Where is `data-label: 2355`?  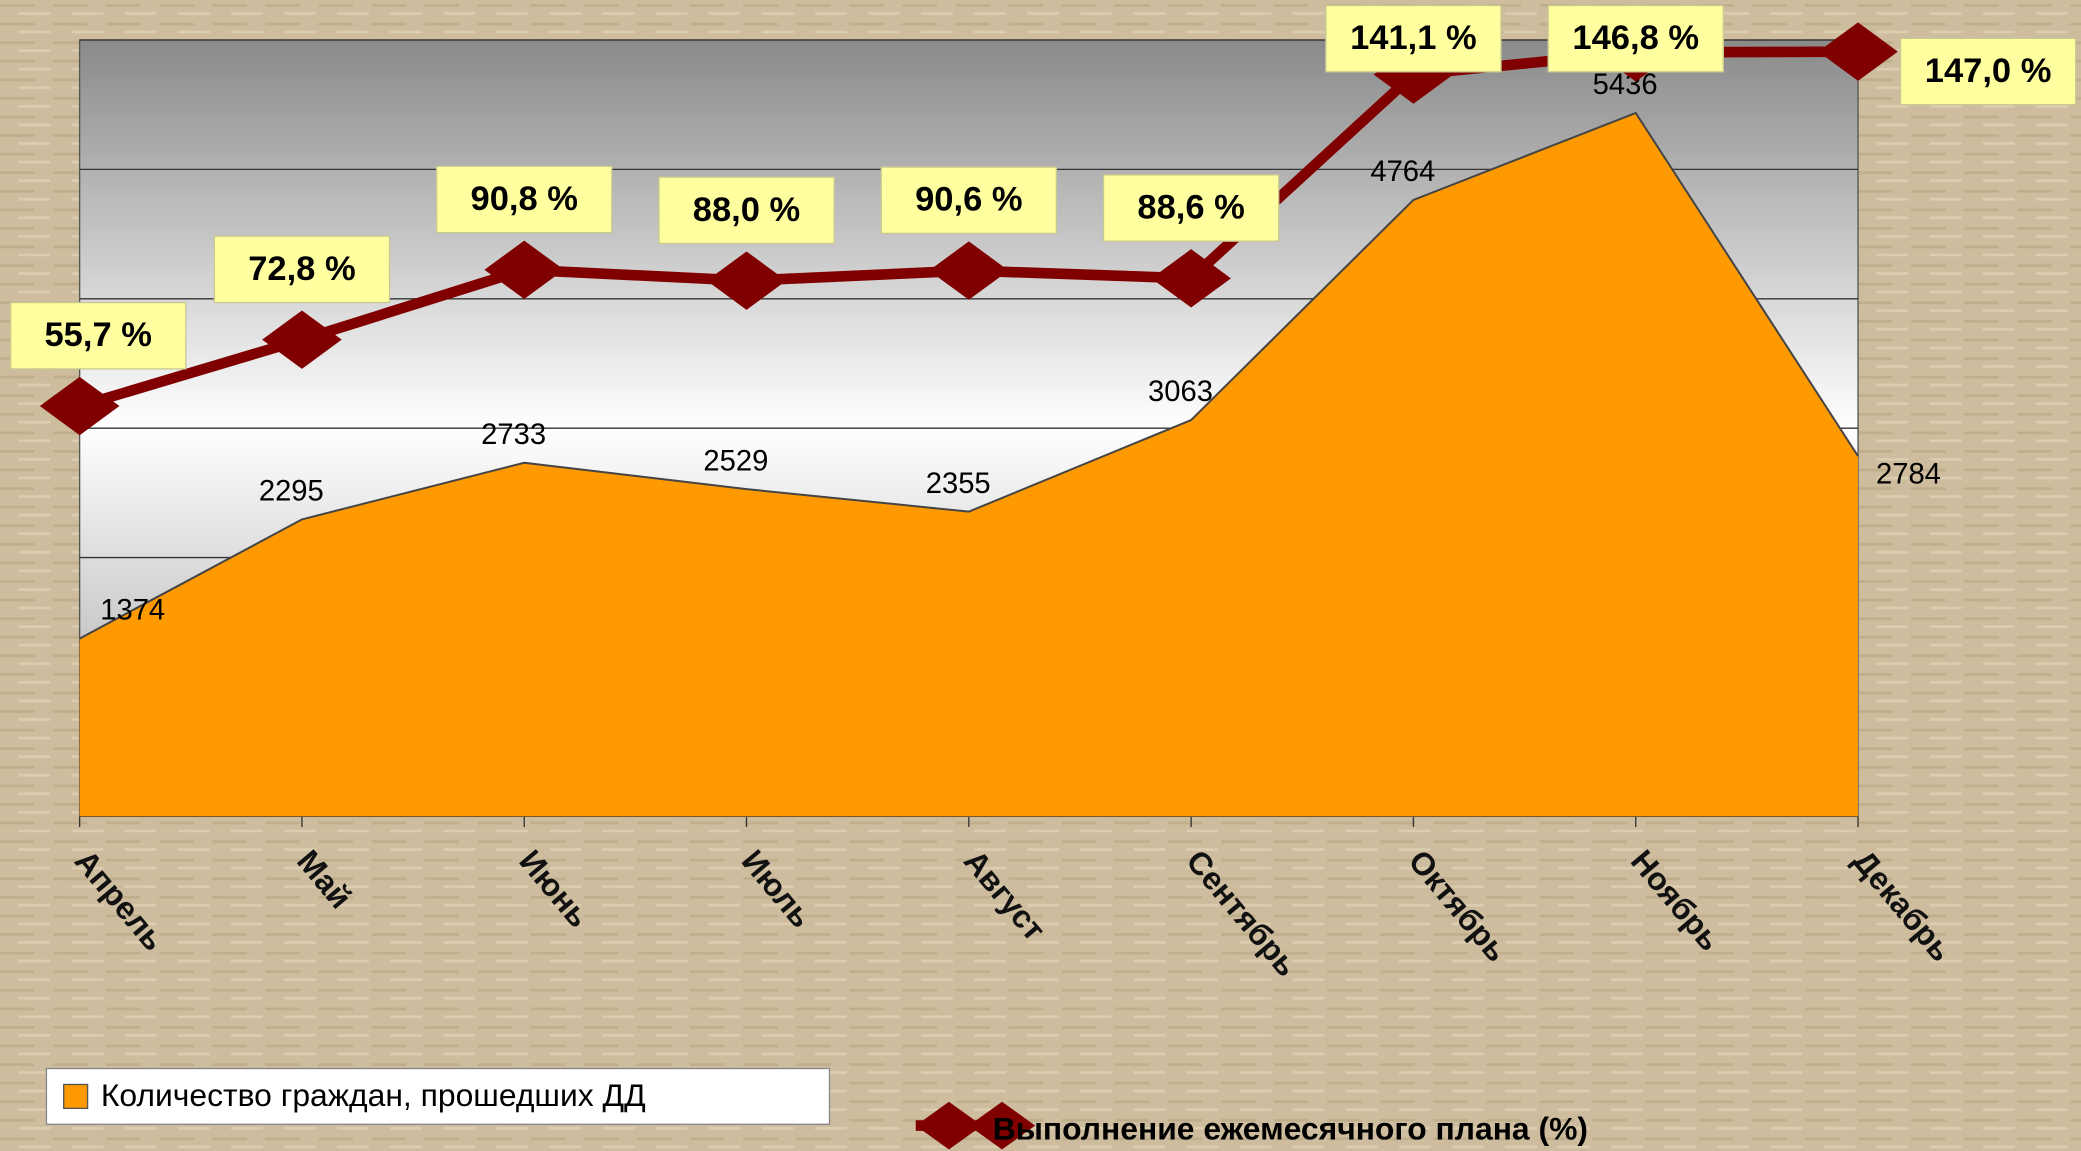 data-label: 2355 is located at coordinates (958, 484).